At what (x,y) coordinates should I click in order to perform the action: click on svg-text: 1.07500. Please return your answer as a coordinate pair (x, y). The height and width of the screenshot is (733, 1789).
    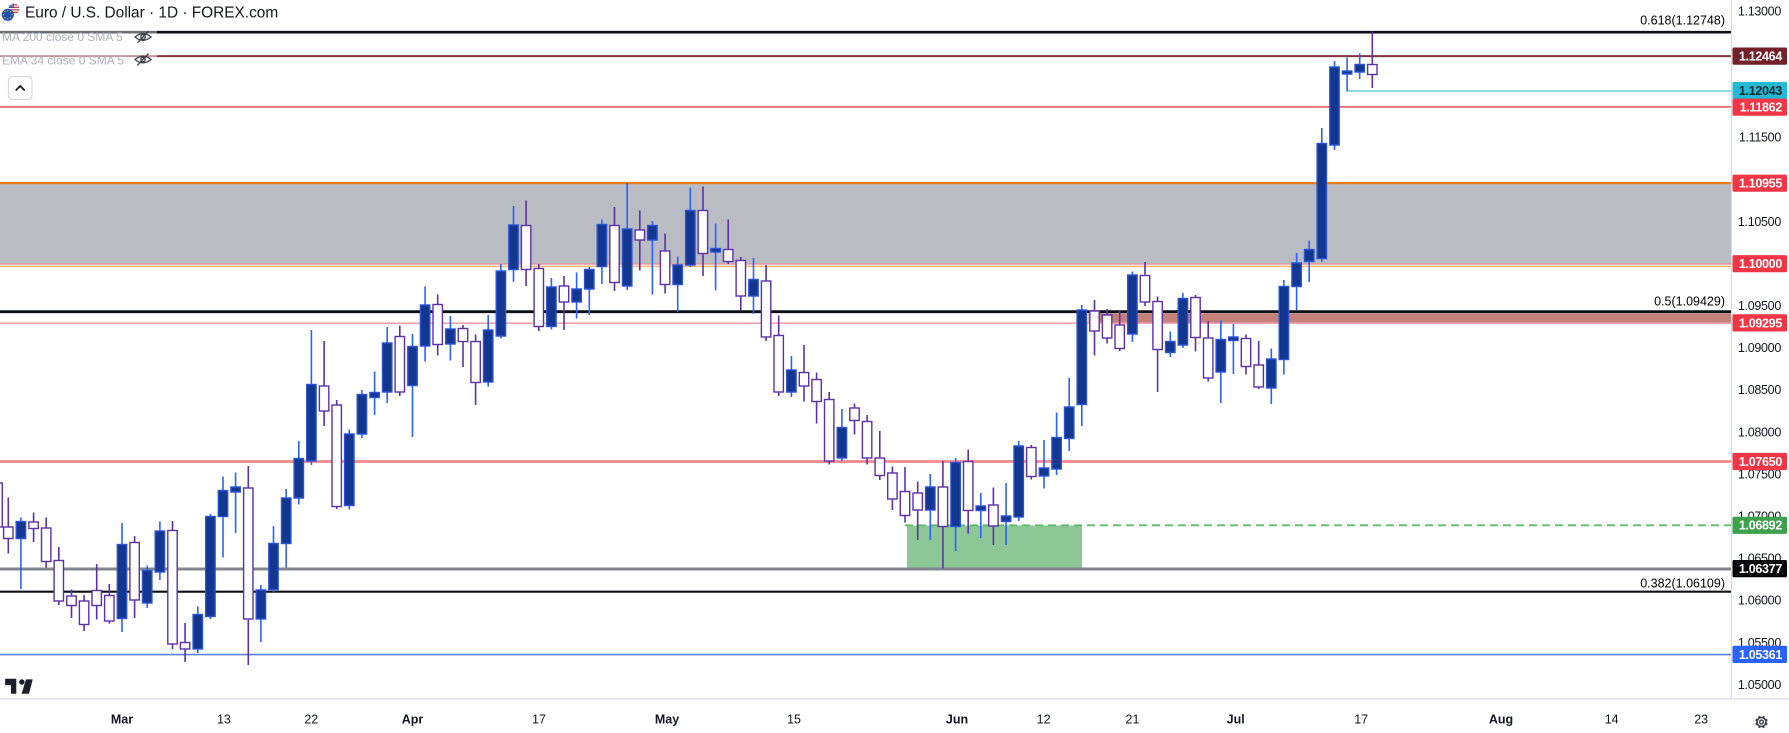
    Looking at the image, I should click on (1759, 474).